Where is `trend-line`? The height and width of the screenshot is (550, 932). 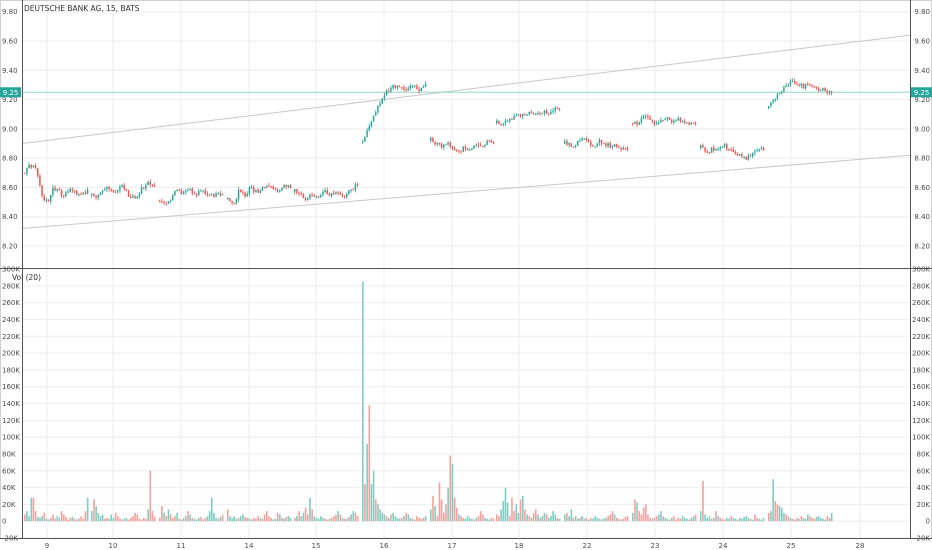 trend-line is located at coordinates (466, 191).